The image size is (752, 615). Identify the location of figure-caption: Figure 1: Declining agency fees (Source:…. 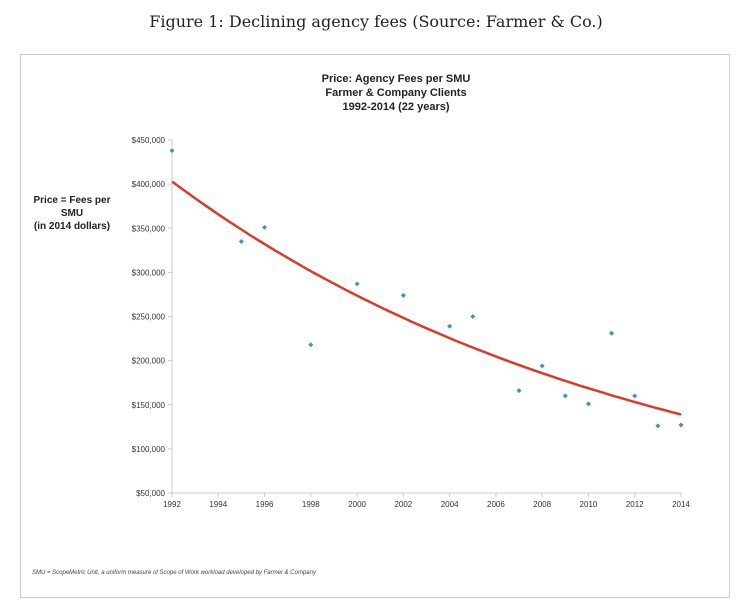
(376, 21).